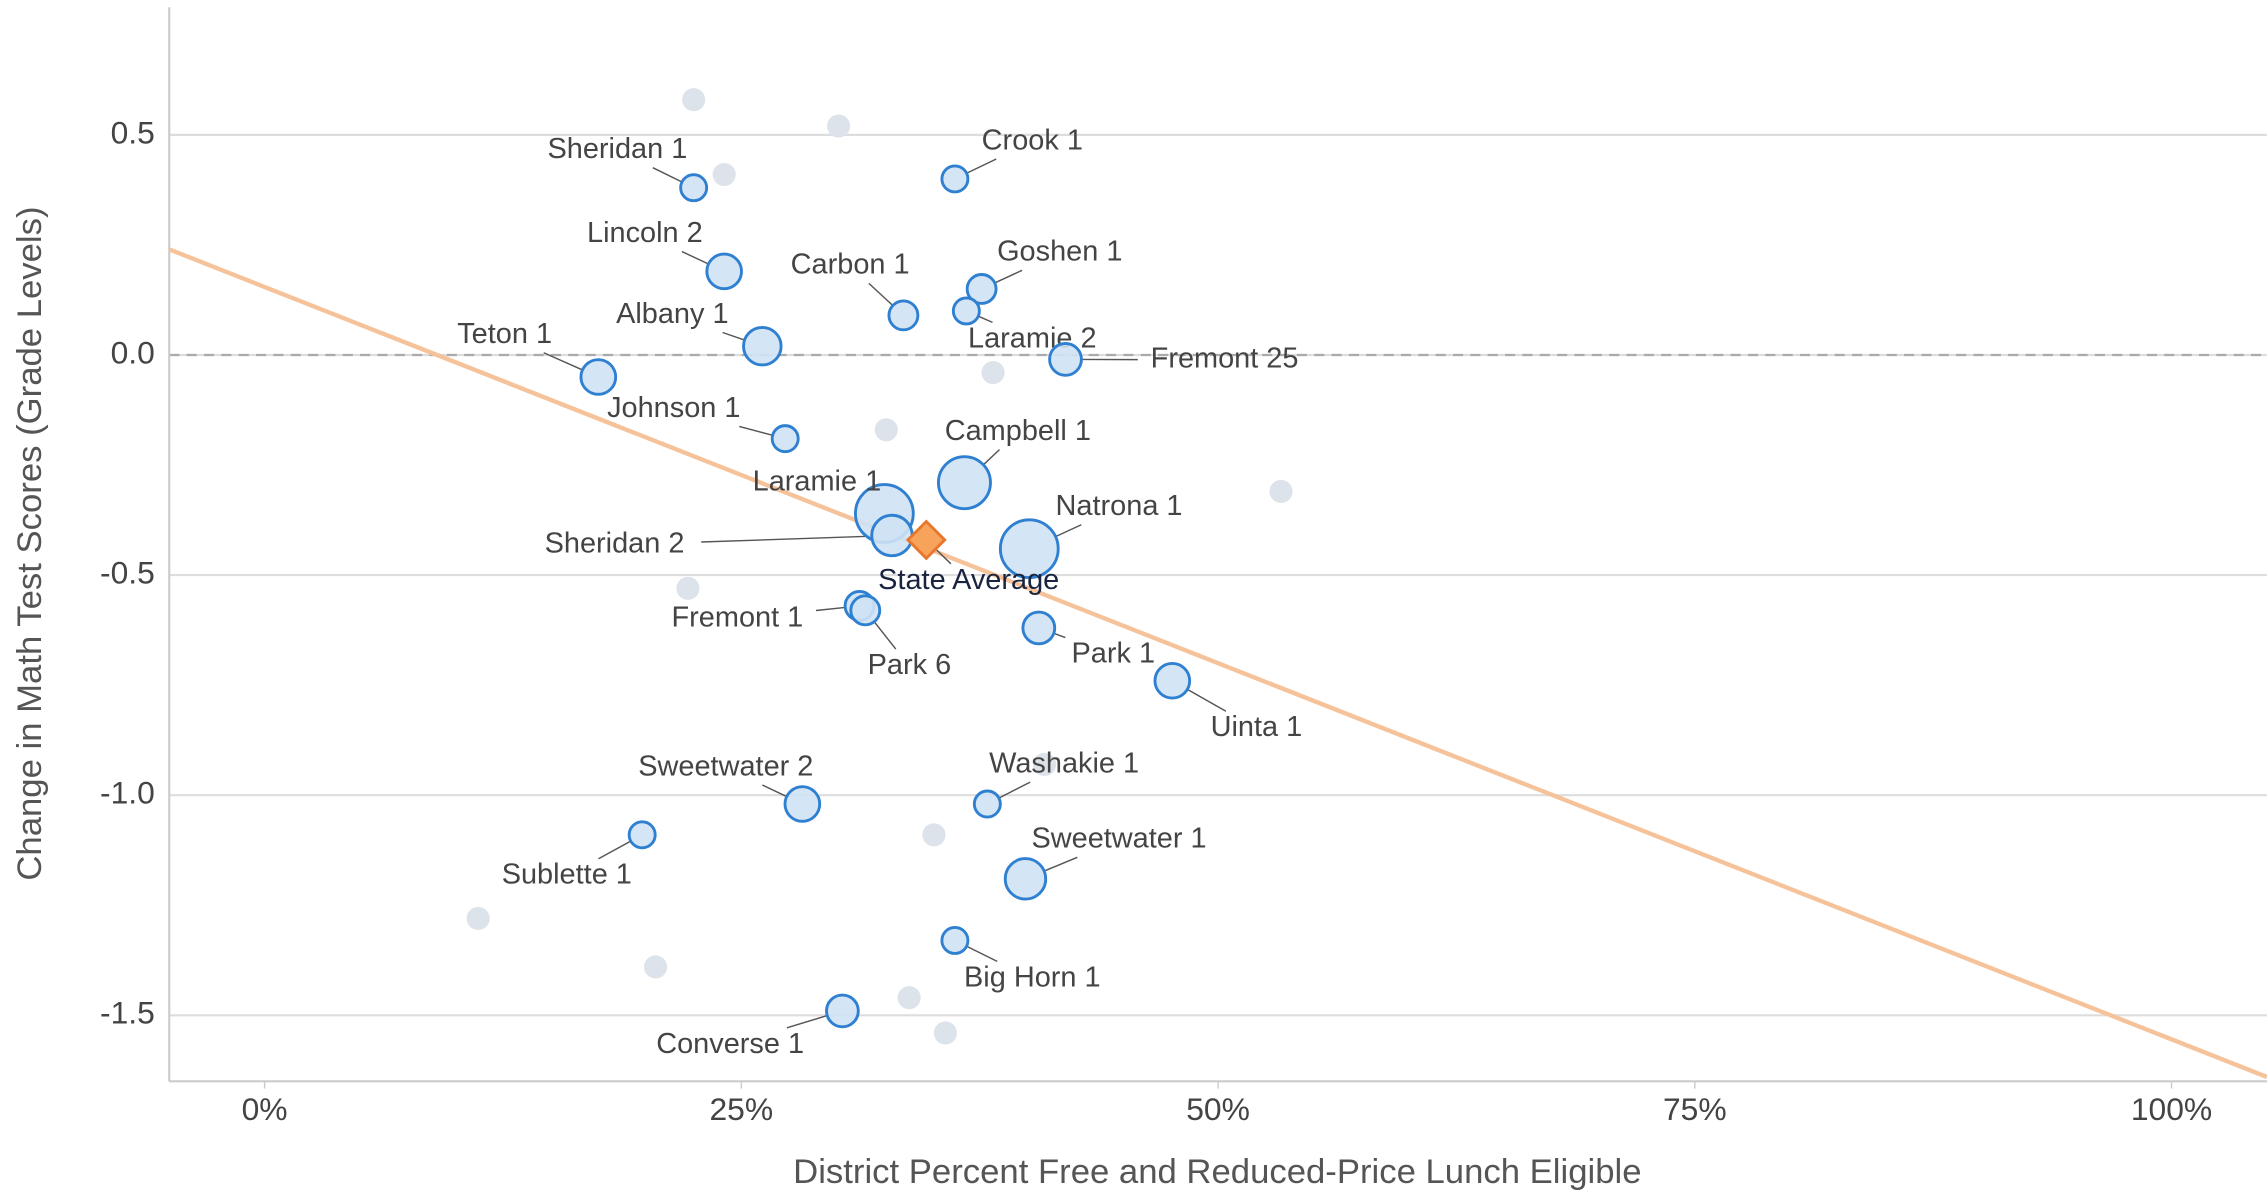  Describe the element at coordinates (265, 1109) in the screenshot. I see `x-tick-label: 0%` at that location.